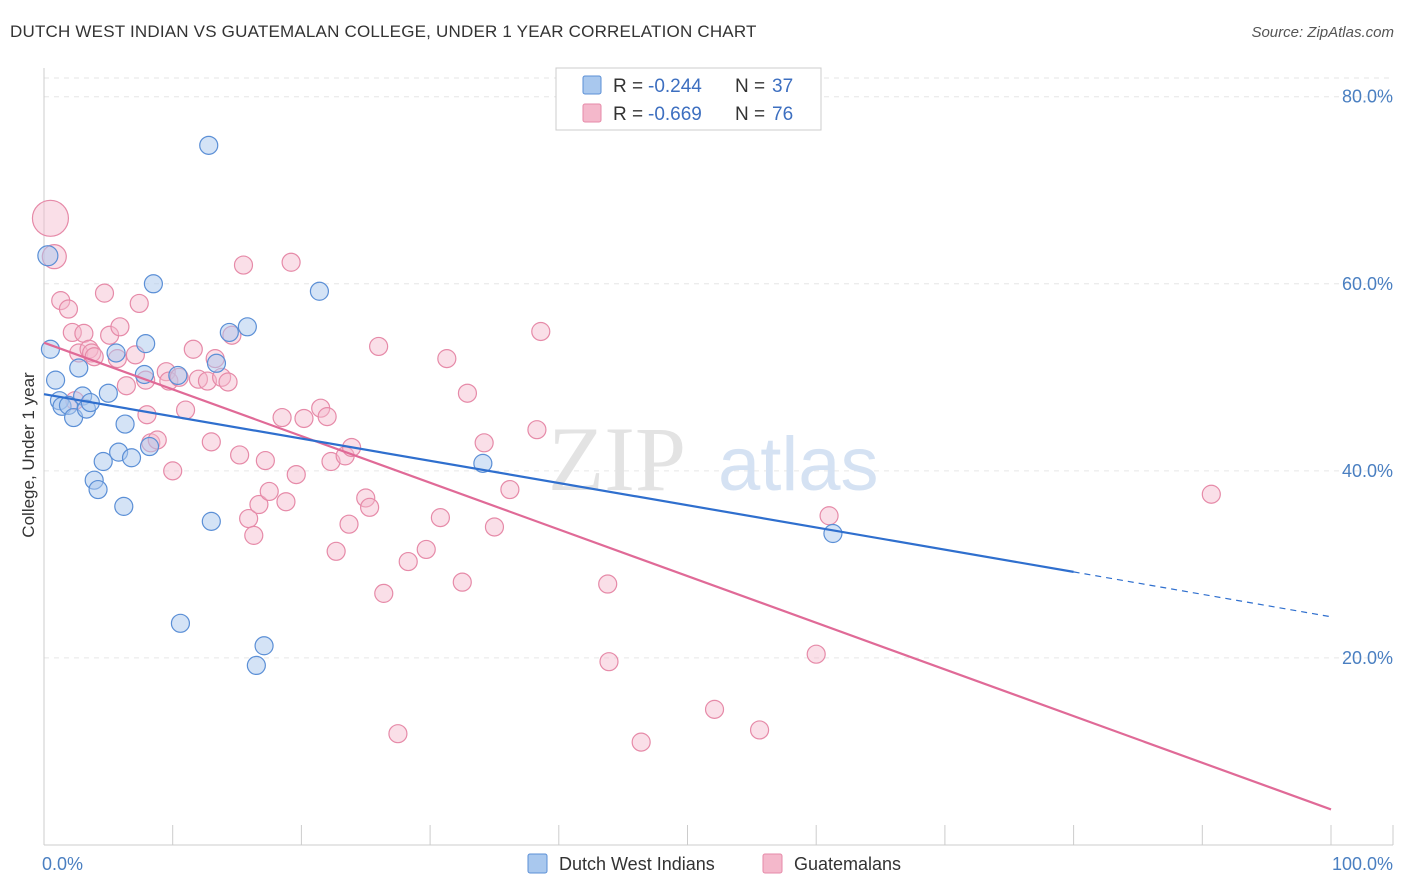 This screenshot has width=1406, height=892. Describe the element at coordinates (1367, 377) in the screenshot. I see `y-tick-labels: 20.0% 40.0% 60.0% 80.0%` at that location.